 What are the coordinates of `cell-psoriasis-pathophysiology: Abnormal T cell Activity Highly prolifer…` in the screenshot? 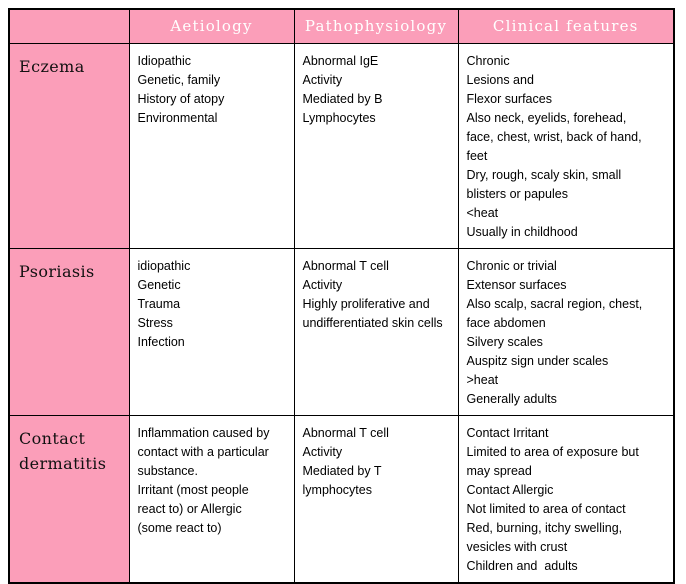 It's located at (376, 331).